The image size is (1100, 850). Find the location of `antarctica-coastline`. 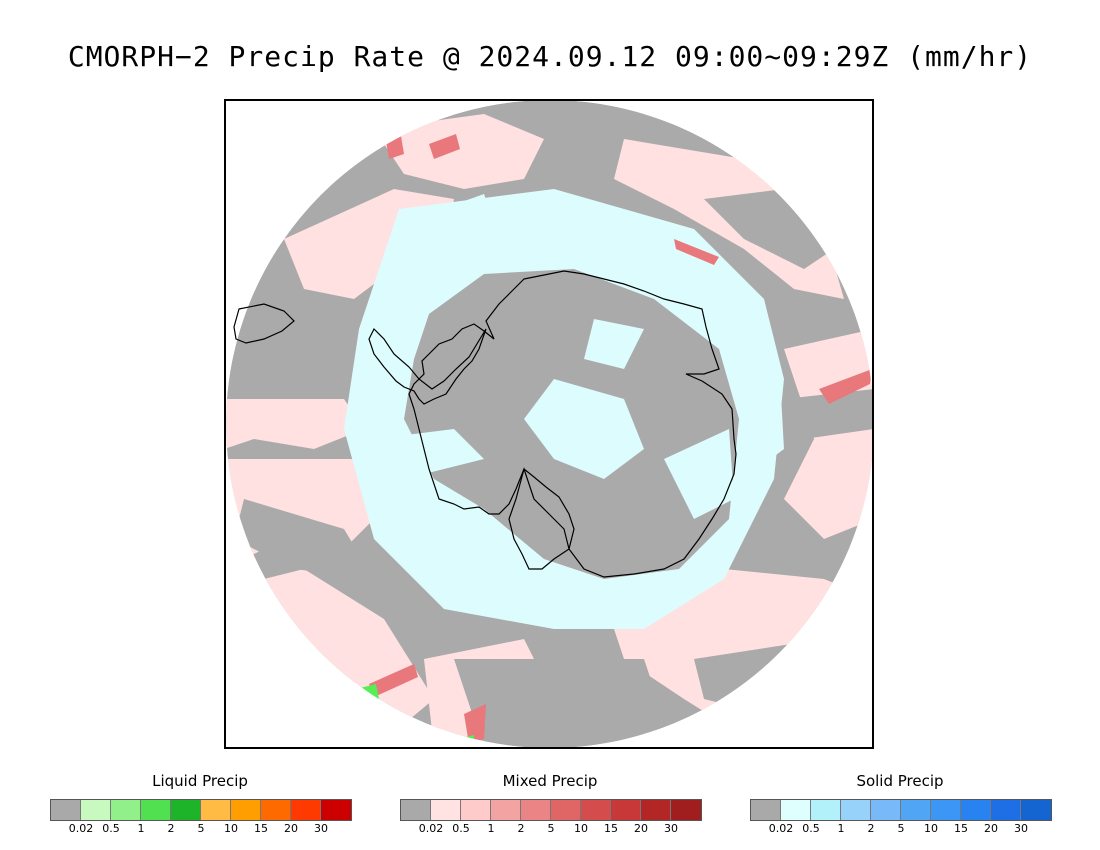

antarctica-coastline is located at coordinates (572, 424).